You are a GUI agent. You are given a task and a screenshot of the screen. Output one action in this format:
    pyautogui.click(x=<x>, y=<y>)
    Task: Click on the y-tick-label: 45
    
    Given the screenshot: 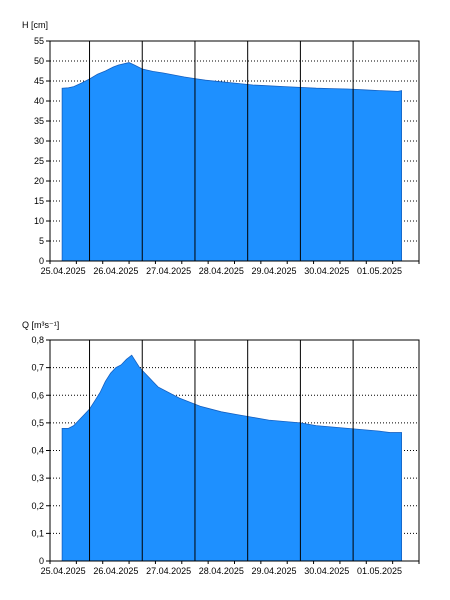 What is the action you would take?
    pyautogui.click(x=39, y=81)
    